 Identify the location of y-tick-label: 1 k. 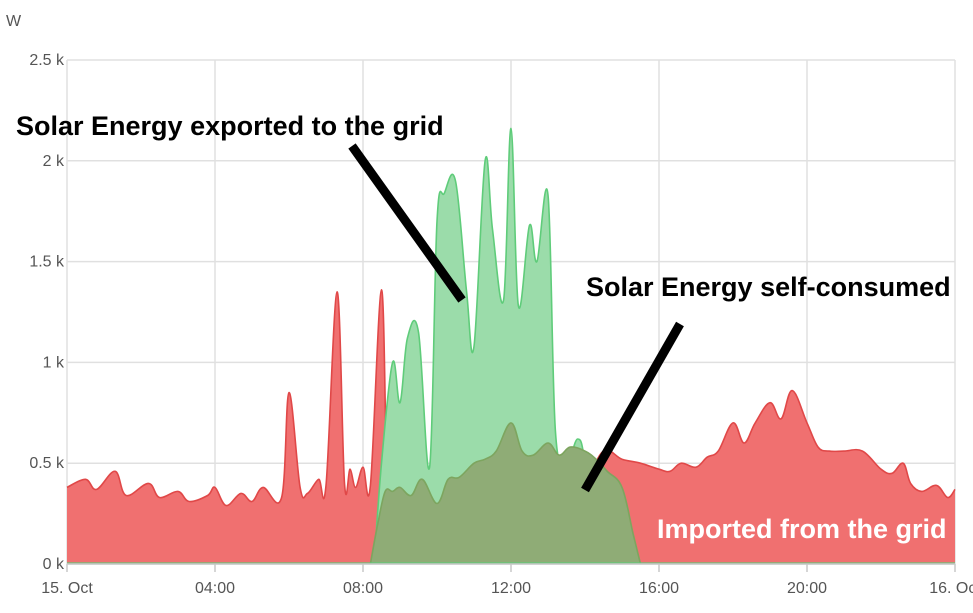
(54, 362).